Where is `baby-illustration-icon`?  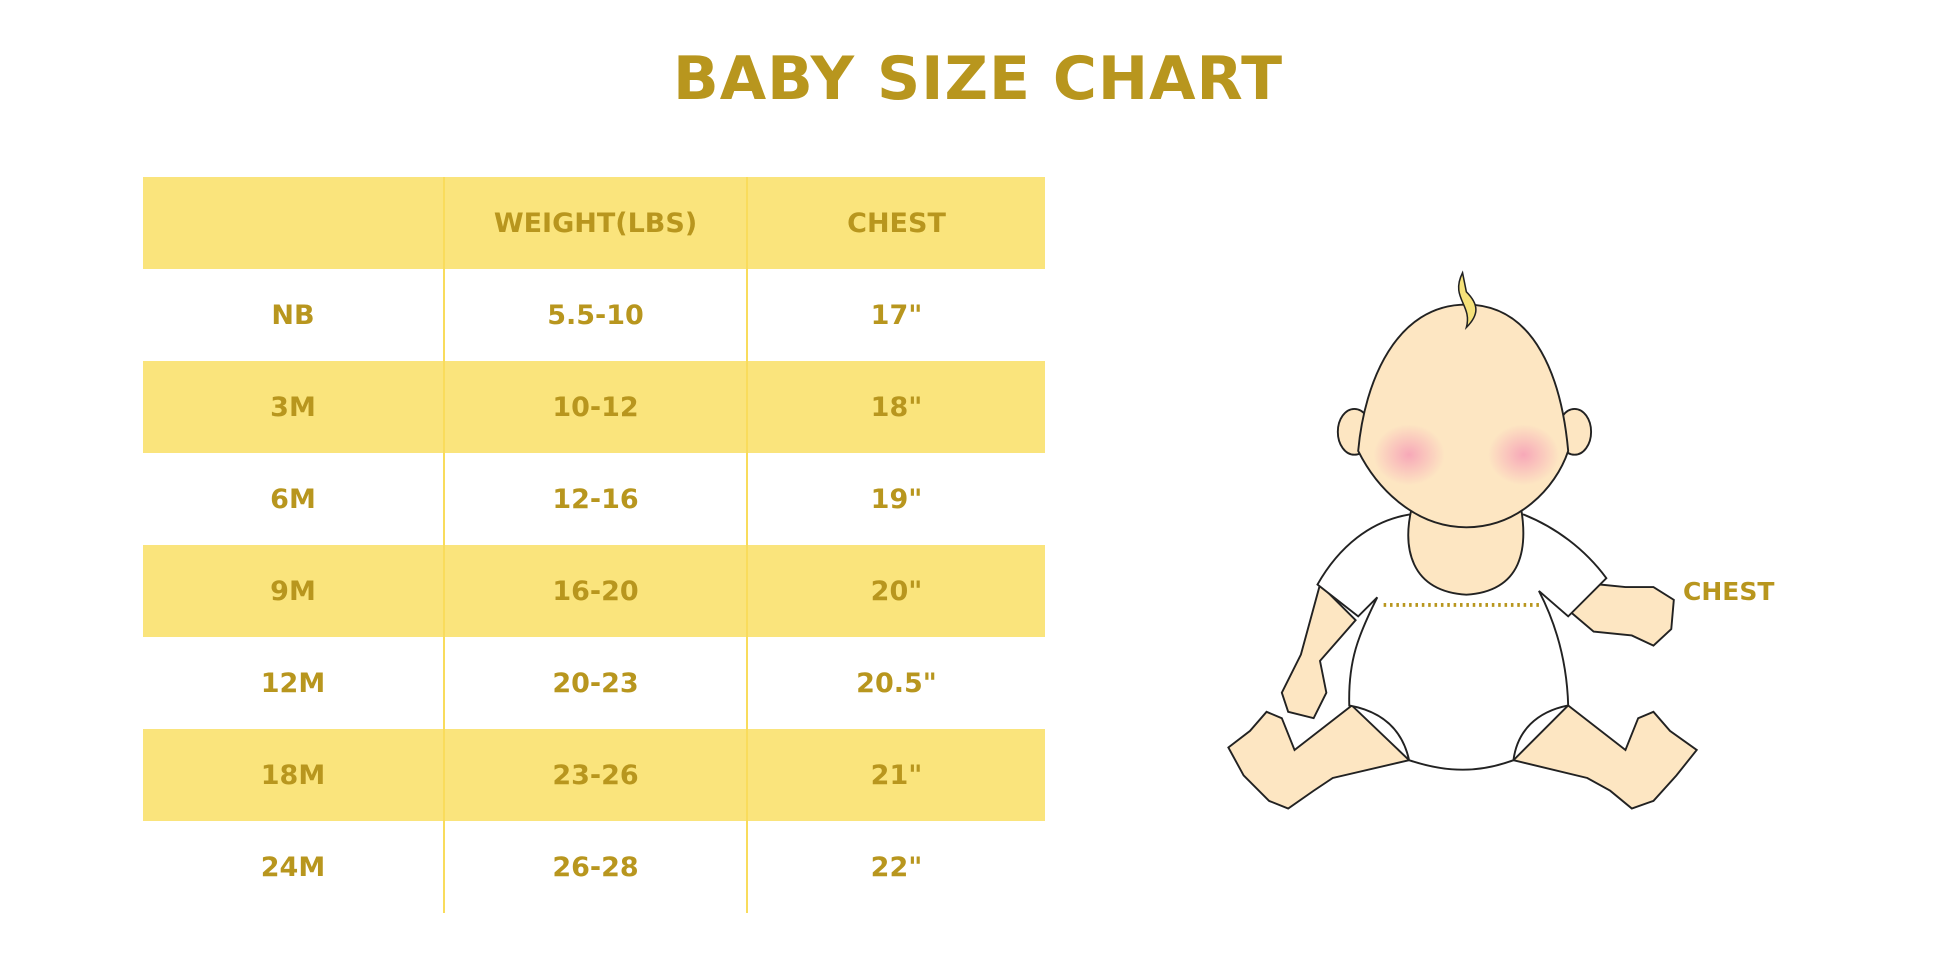
baby-illustration-icon is located at coordinates (1463, 540).